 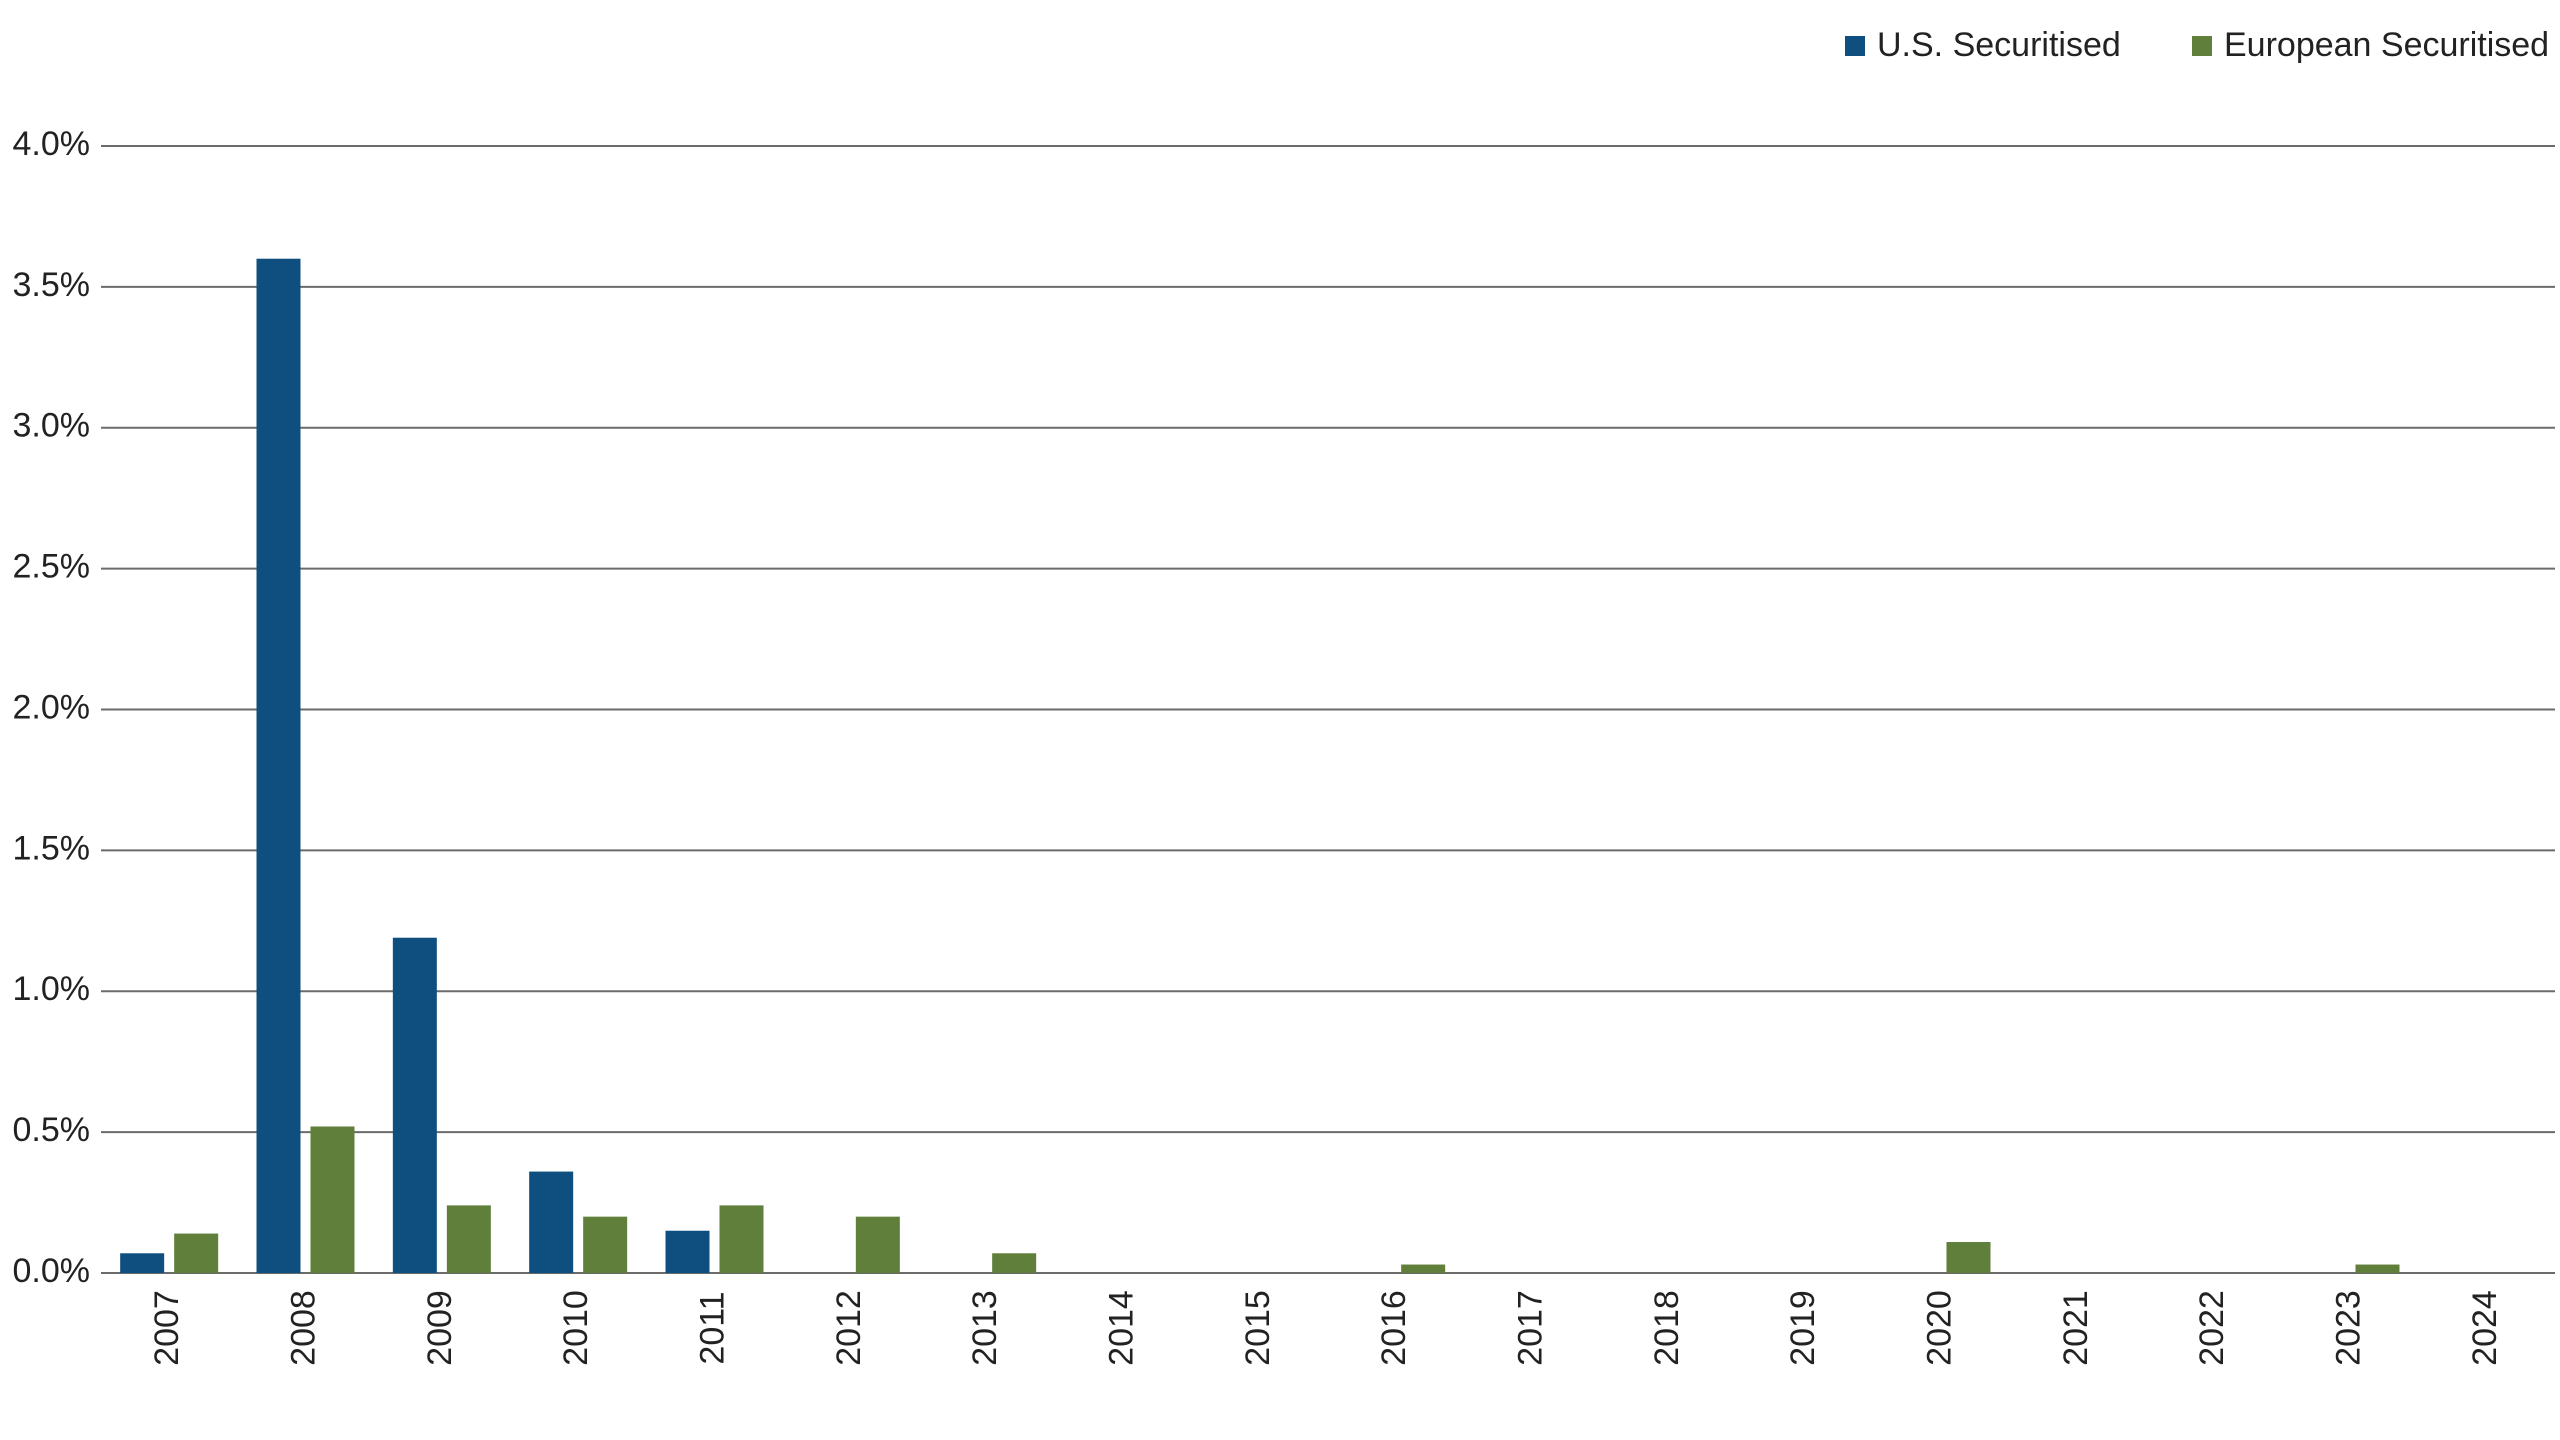 I want to click on y-tick-label: 1.5%, so click(x=52, y=848).